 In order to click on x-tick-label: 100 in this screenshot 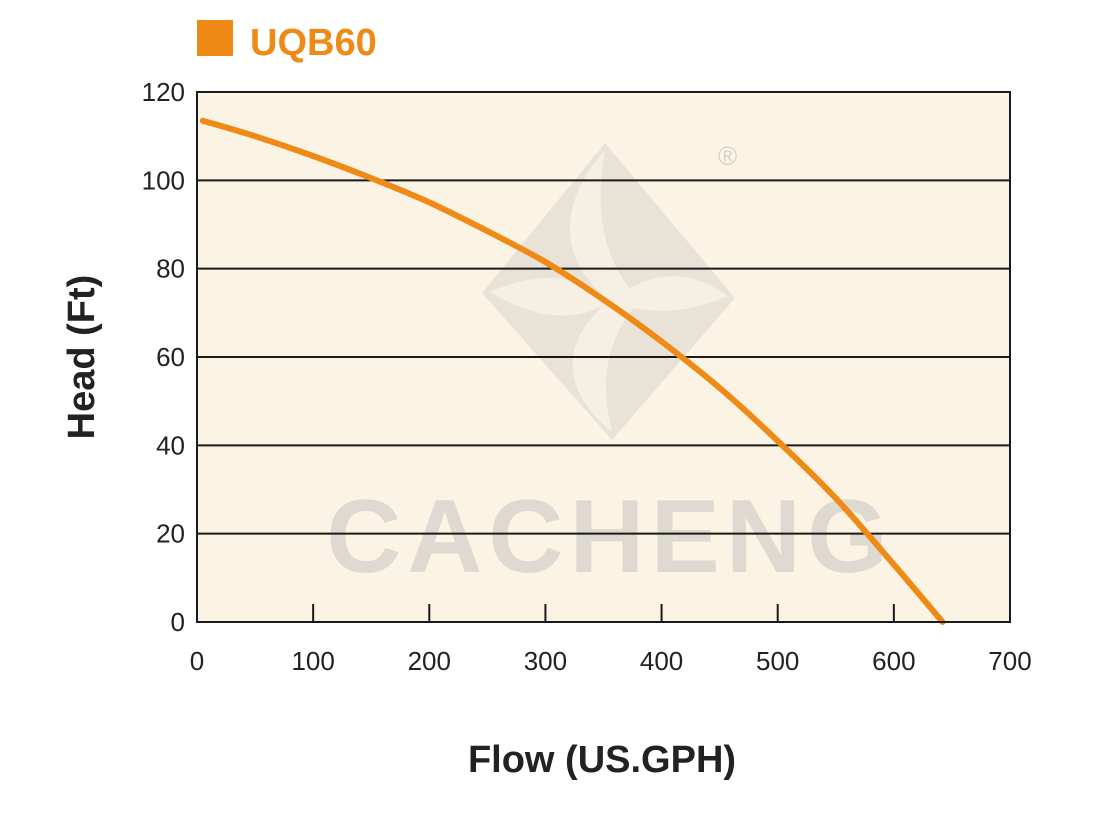, I will do `click(312, 661)`.